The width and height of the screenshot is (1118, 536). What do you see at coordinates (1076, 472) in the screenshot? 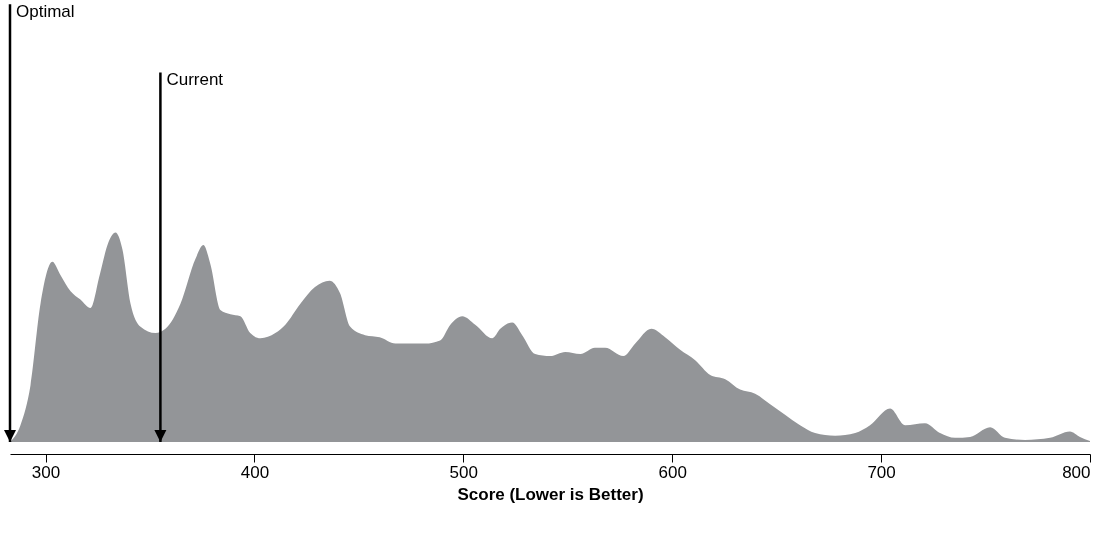
I see `x-tick-label: 800` at bounding box center [1076, 472].